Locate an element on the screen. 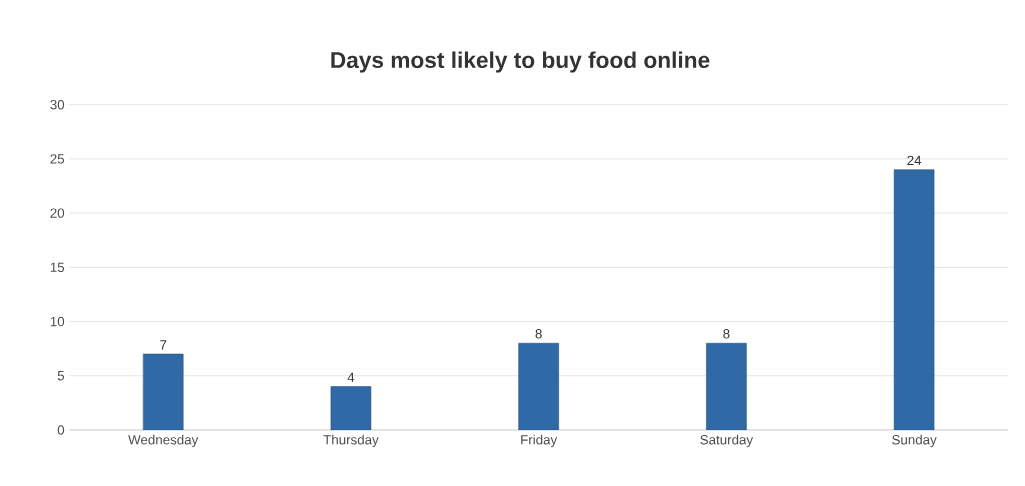 Image resolution: width=1025 pixels, height=486 pixels. x-tick-label: Thursday is located at coordinates (351, 441).